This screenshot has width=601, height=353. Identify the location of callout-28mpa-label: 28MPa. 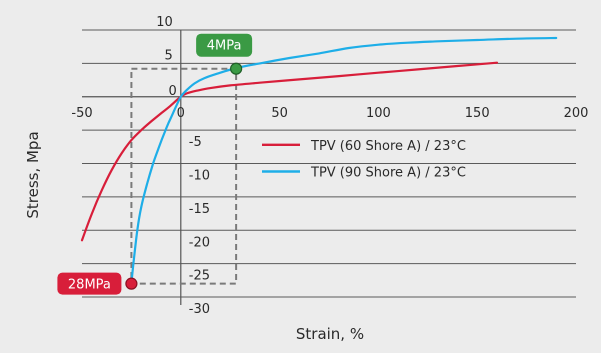
(89, 285).